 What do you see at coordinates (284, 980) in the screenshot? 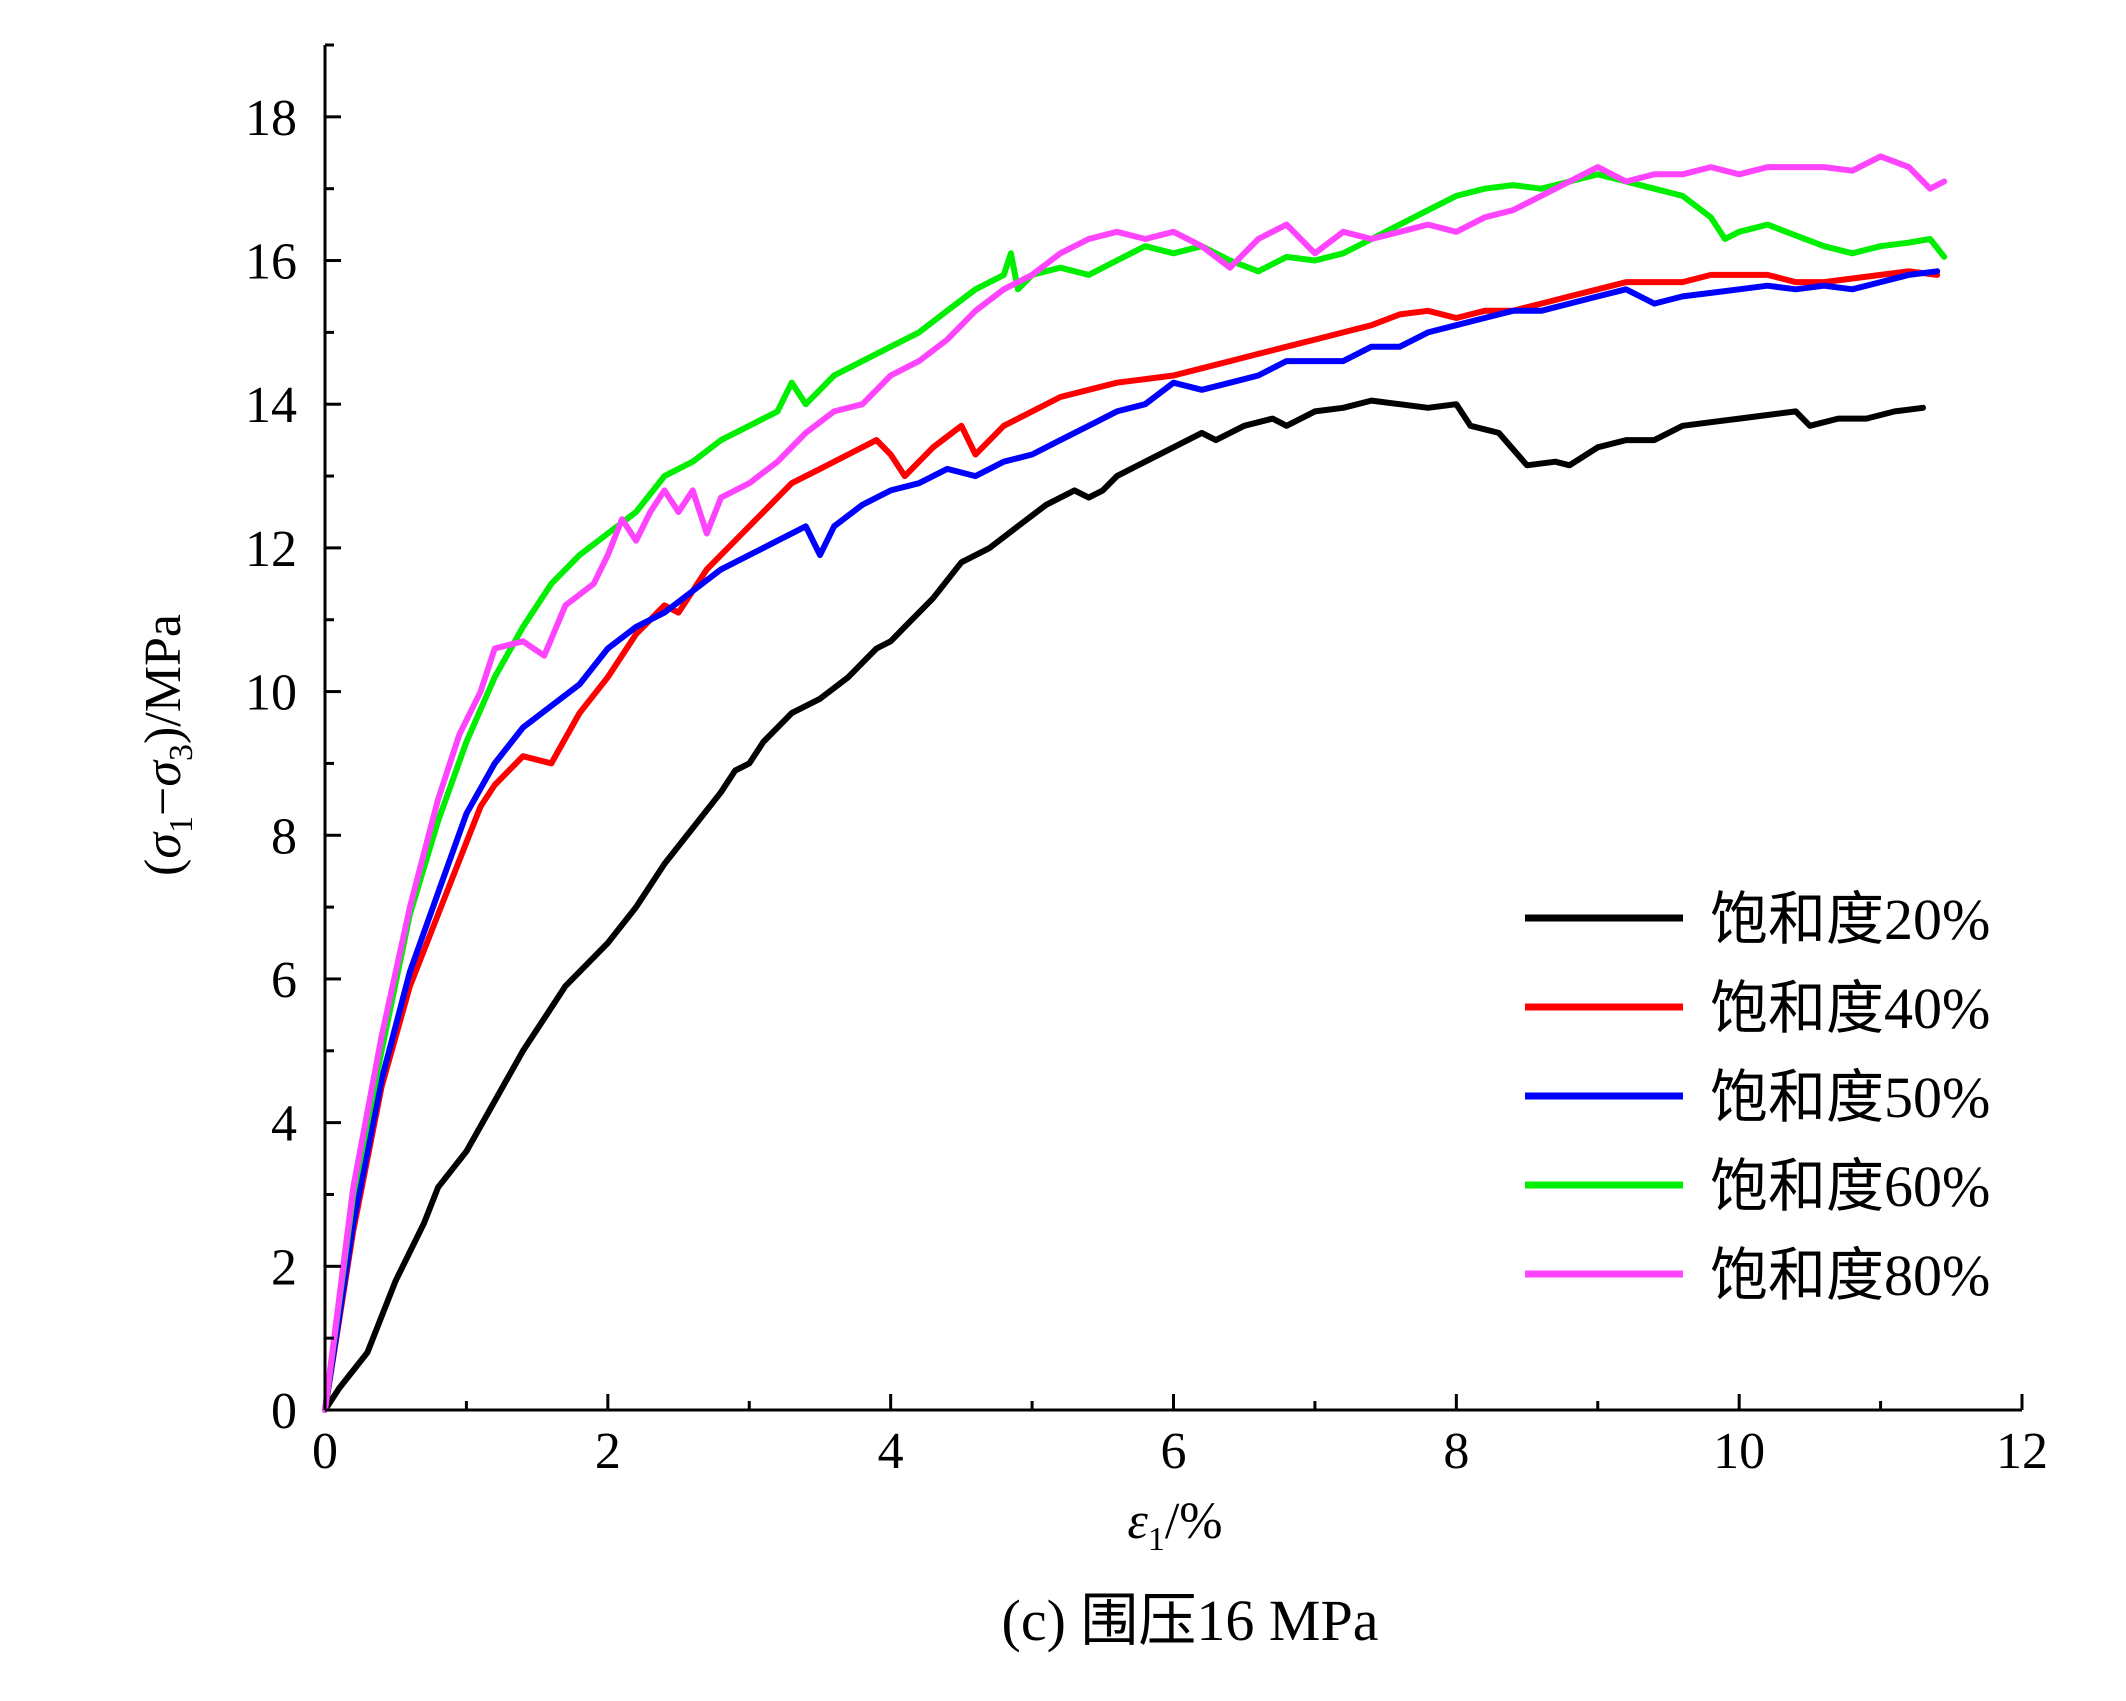
I see `y-tick-label: 6` at bounding box center [284, 980].